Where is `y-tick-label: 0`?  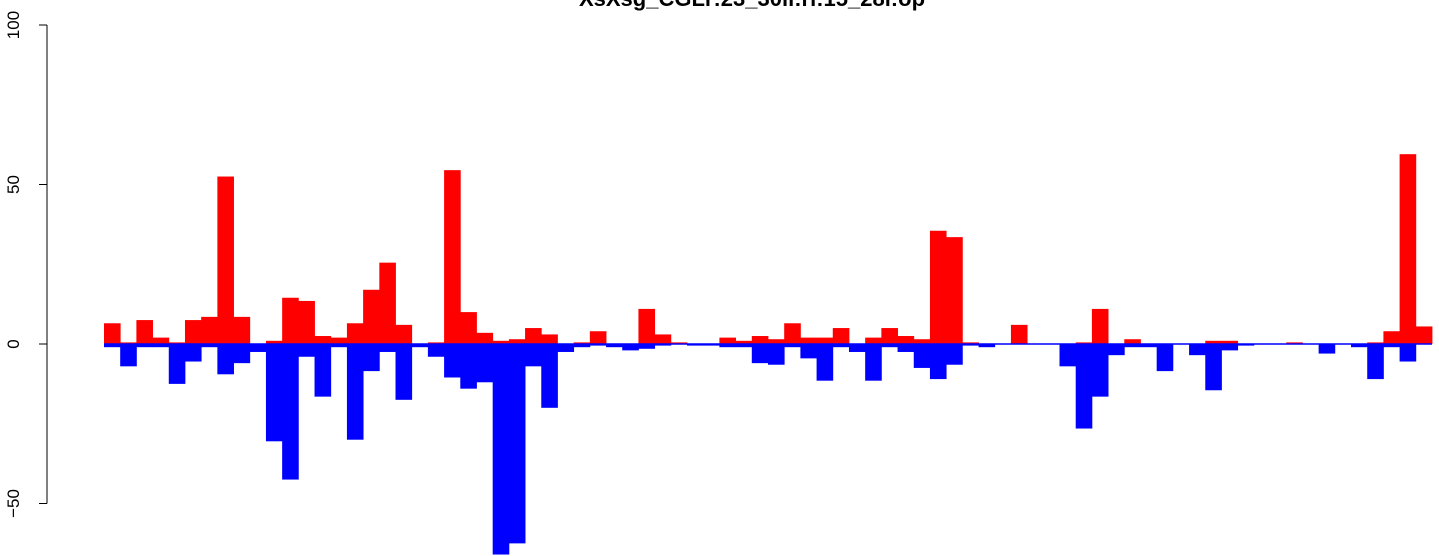
y-tick-label: 0 is located at coordinates (13, 343).